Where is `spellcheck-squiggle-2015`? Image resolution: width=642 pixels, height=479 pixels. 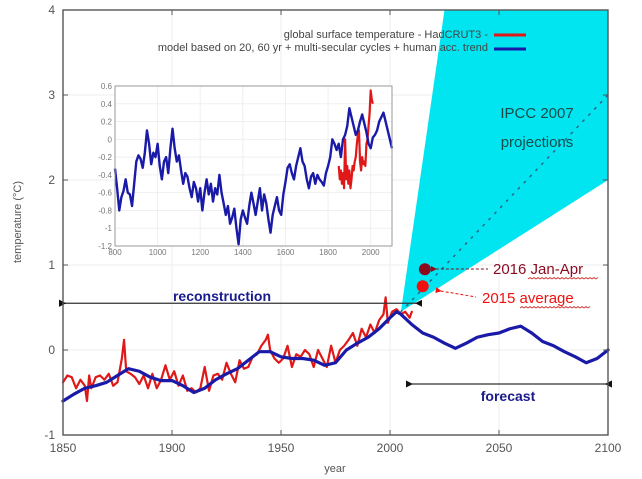
spellcheck-squiggle-2015 is located at coordinates (555, 307).